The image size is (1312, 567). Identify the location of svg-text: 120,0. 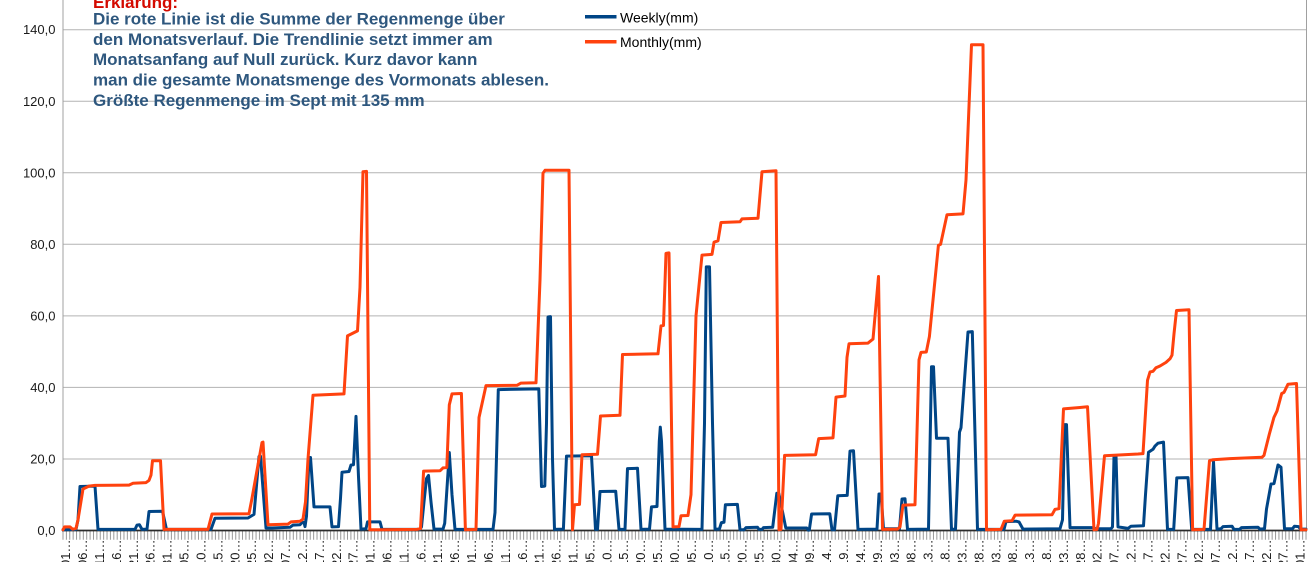
(39, 101).